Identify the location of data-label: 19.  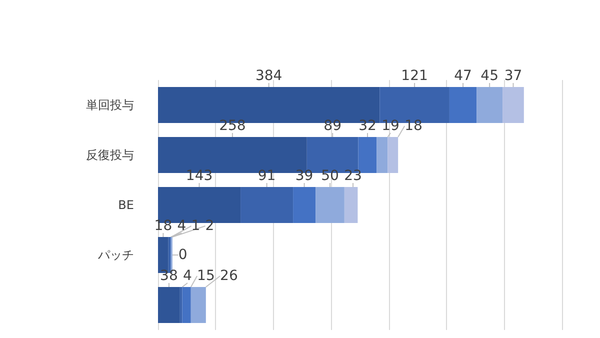
(391, 126).